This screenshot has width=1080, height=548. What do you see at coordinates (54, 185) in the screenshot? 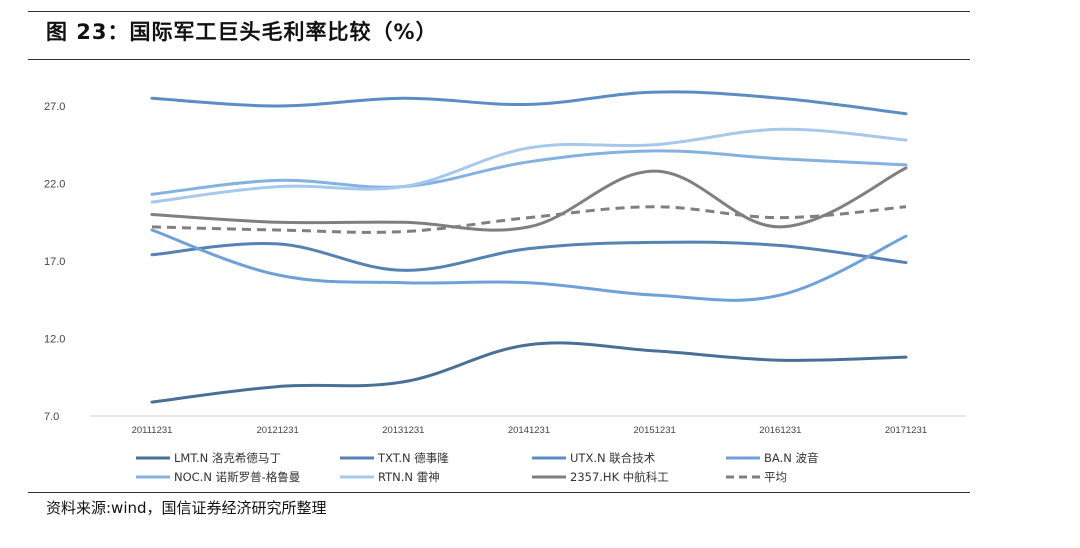
I see `y-tick-label: 22.0` at bounding box center [54, 185].